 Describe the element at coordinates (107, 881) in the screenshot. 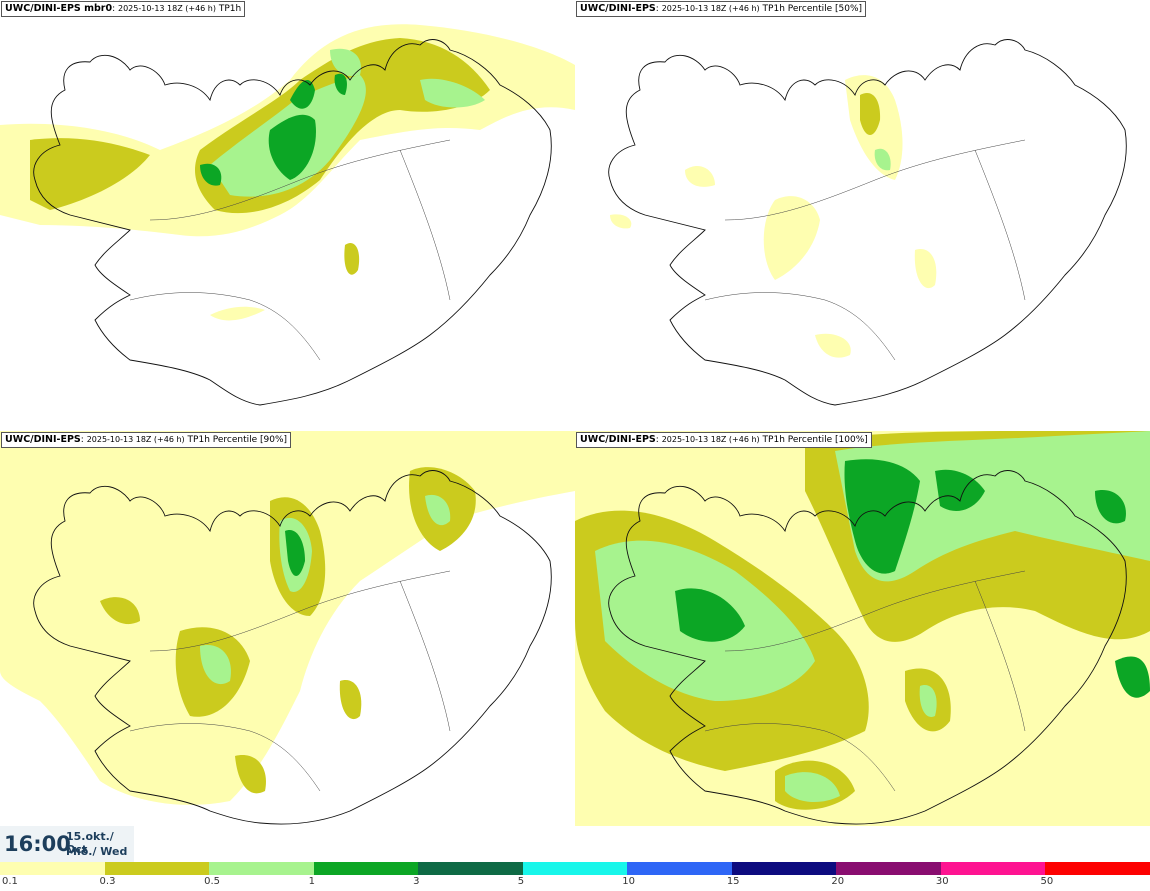

I see `colorbar-label: 0.3` at that location.